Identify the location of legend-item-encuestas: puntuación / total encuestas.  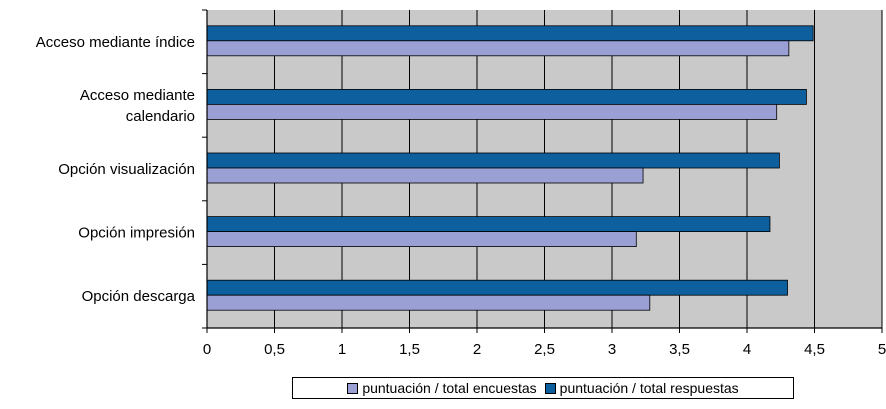
(442, 388).